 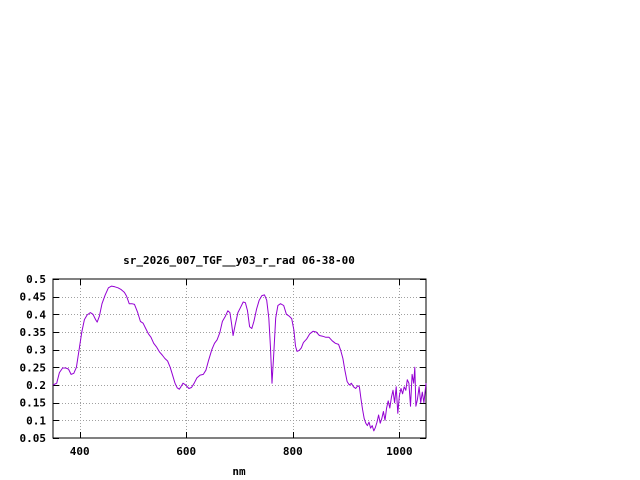 What do you see at coordinates (33, 359) in the screenshot?
I see `y-tick-labels: 0.05 0.1 0.15 0.2 0.25 0.3 0.35 0.4 0.45 0.5` at bounding box center [33, 359].